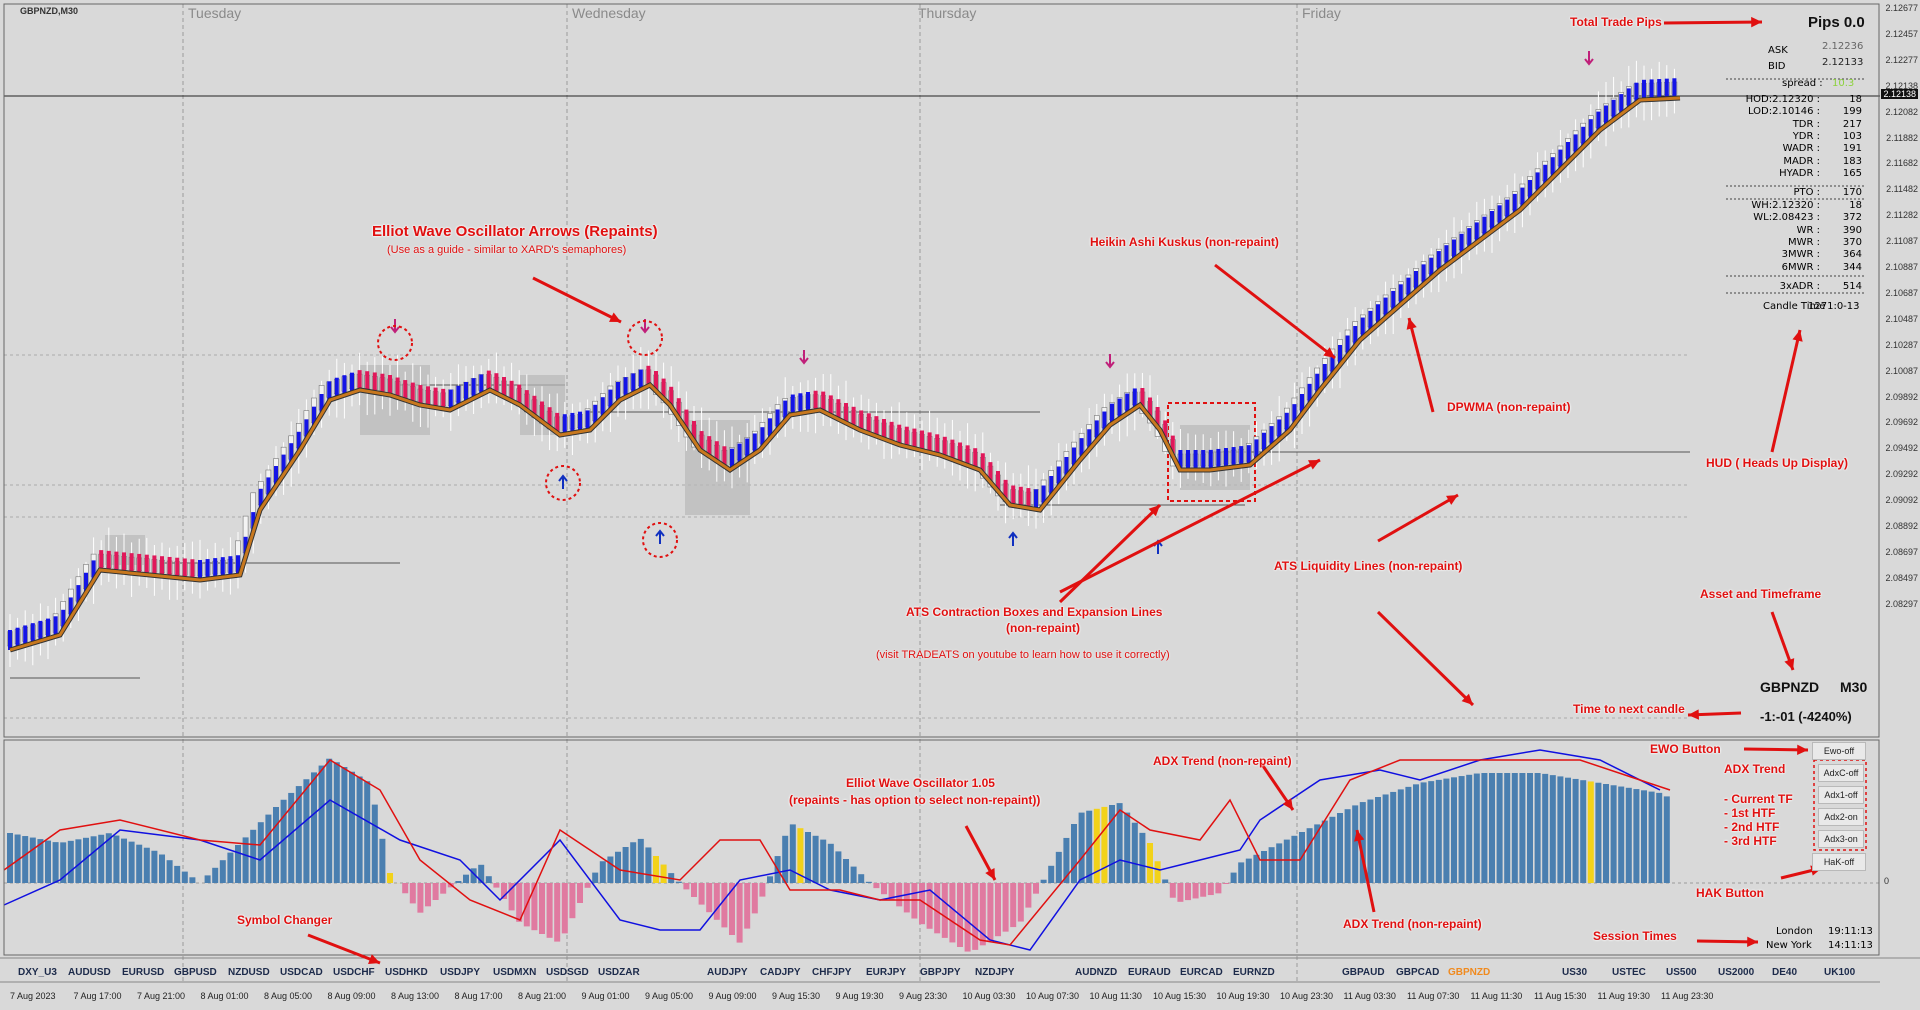  What do you see at coordinates (1841, 839) in the screenshot?
I see `adx-3rd-htf-button: Adx3-on` at bounding box center [1841, 839].